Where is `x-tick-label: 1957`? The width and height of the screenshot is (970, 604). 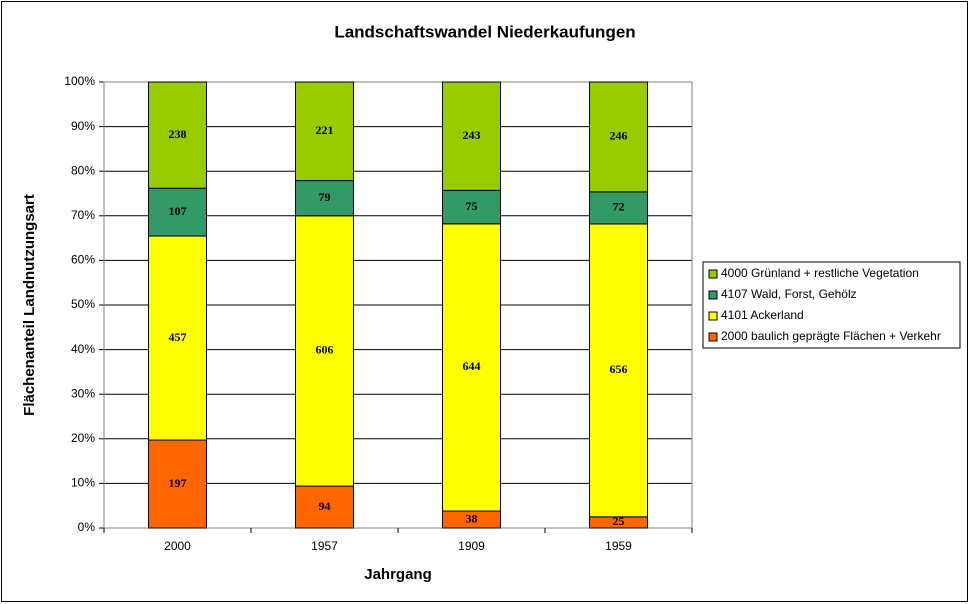 x-tick-label: 1957 is located at coordinates (324, 546).